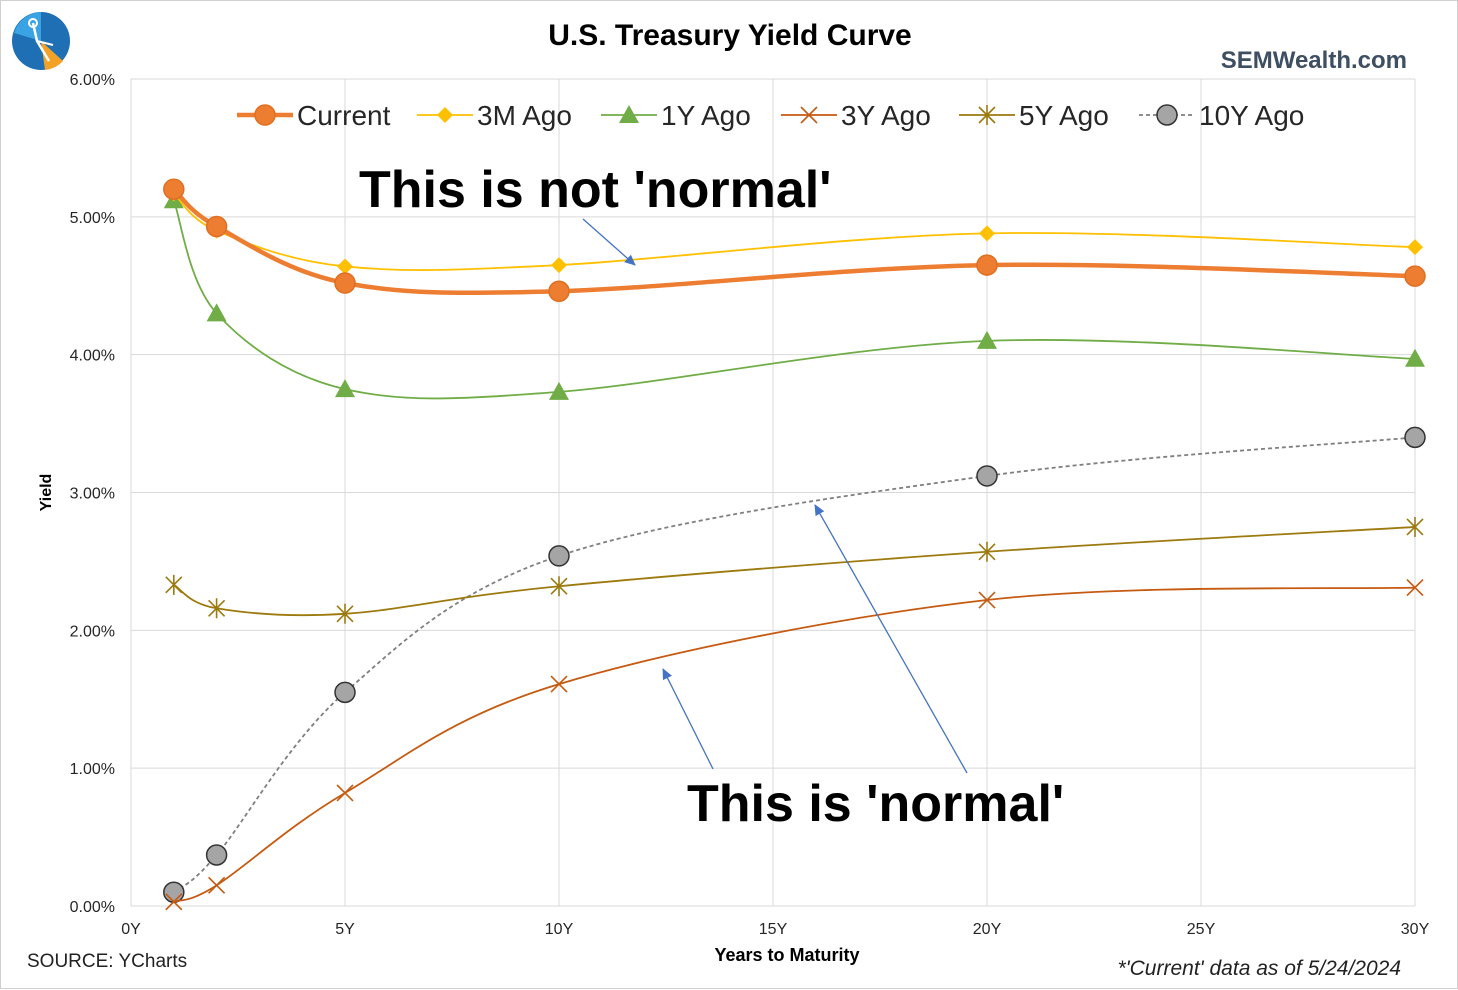 This screenshot has height=990, width=1458. I want to click on series-5y-ago, so click(794, 570).